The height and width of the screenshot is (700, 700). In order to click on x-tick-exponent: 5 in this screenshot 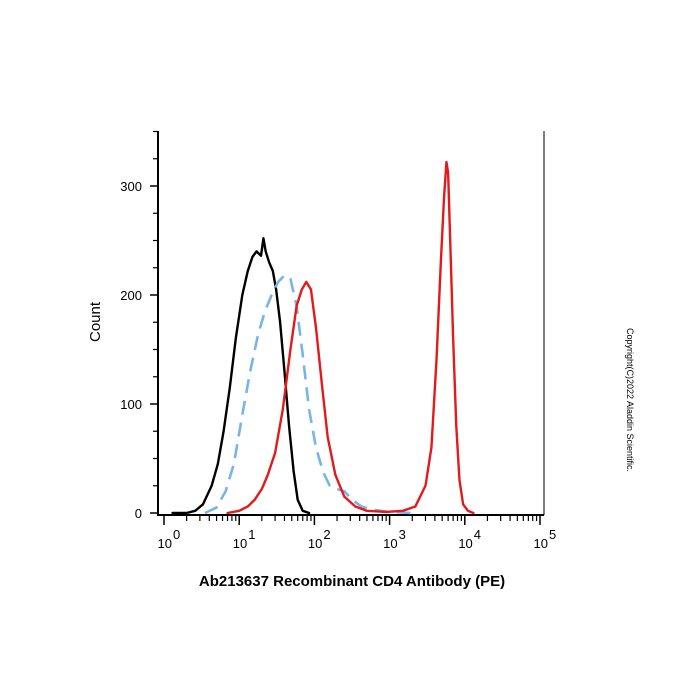, I will do `click(552, 534)`.